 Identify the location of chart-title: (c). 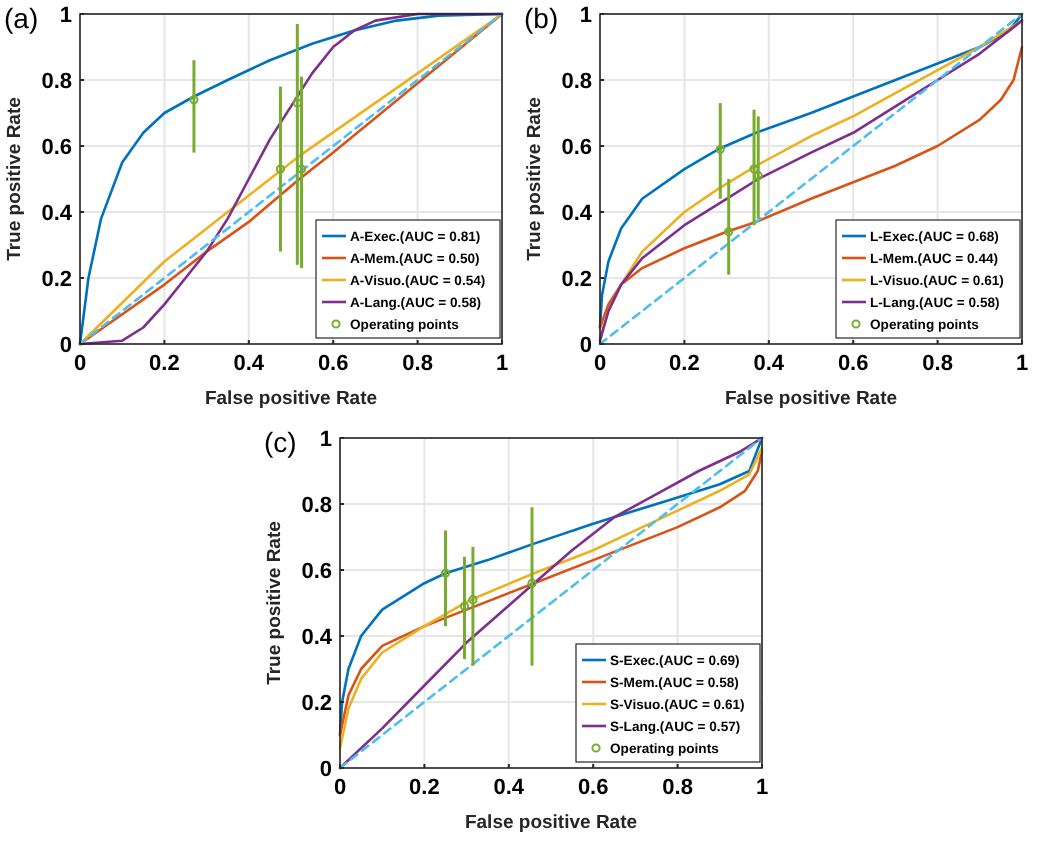
(280, 442).